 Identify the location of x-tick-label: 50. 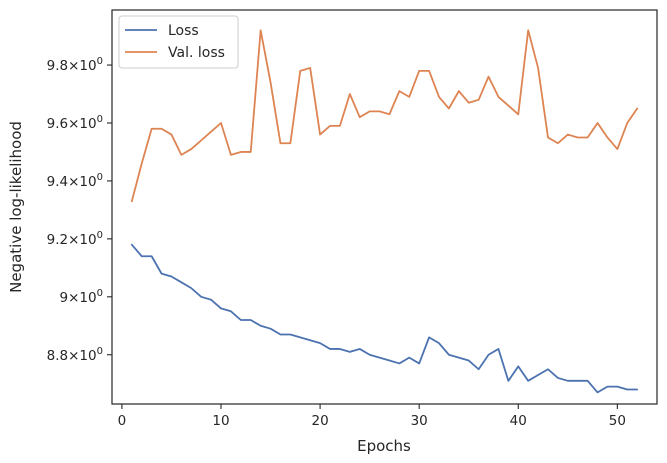
(617, 421).